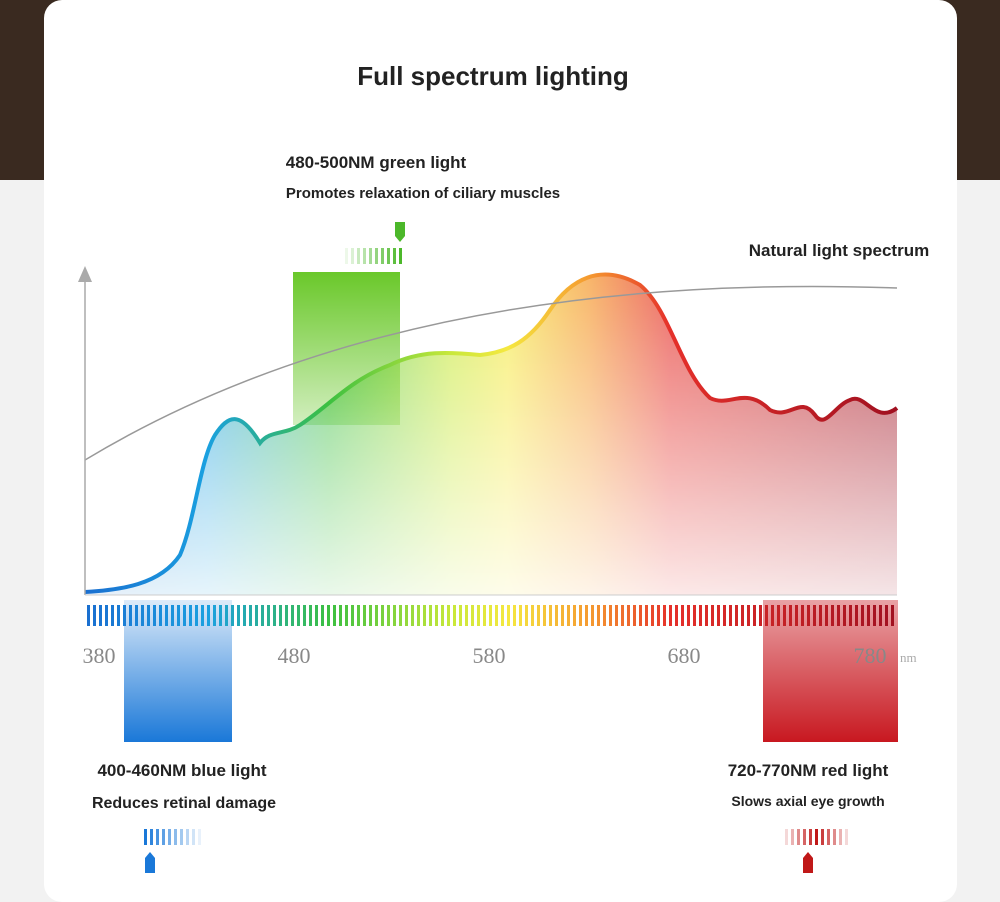 The image size is (1000, 902). What do you see at coordinates (294, 655) in the screenshot?
I see `x-tick-label: 480` at bounding box center [294, 655].